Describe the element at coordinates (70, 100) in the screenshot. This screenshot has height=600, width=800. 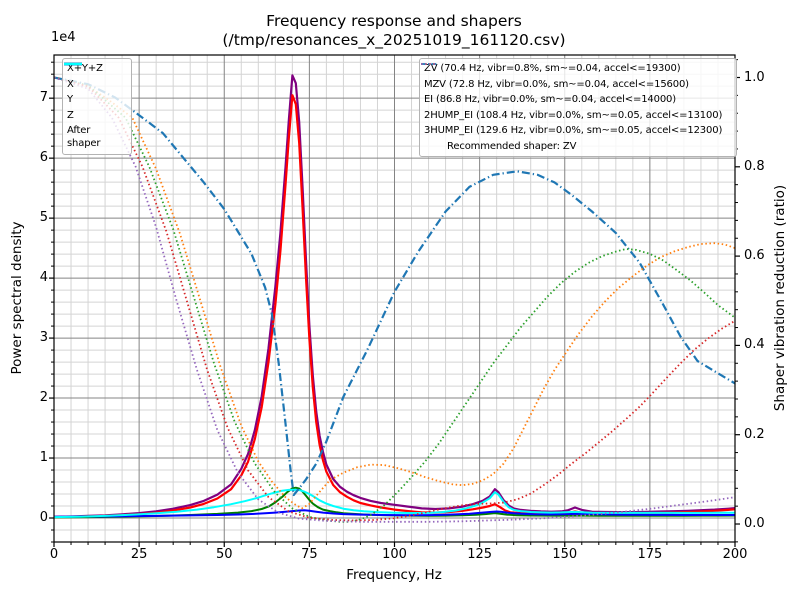
I see `psd-legend-label: Y` at that location.